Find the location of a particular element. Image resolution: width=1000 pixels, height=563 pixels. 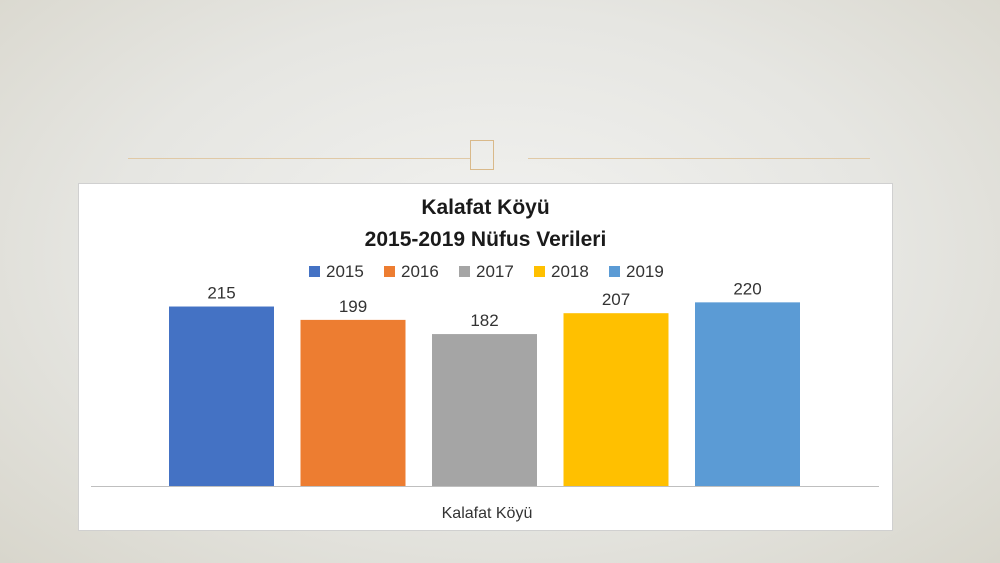

bar-2018 is located at coordinates (616, 399).